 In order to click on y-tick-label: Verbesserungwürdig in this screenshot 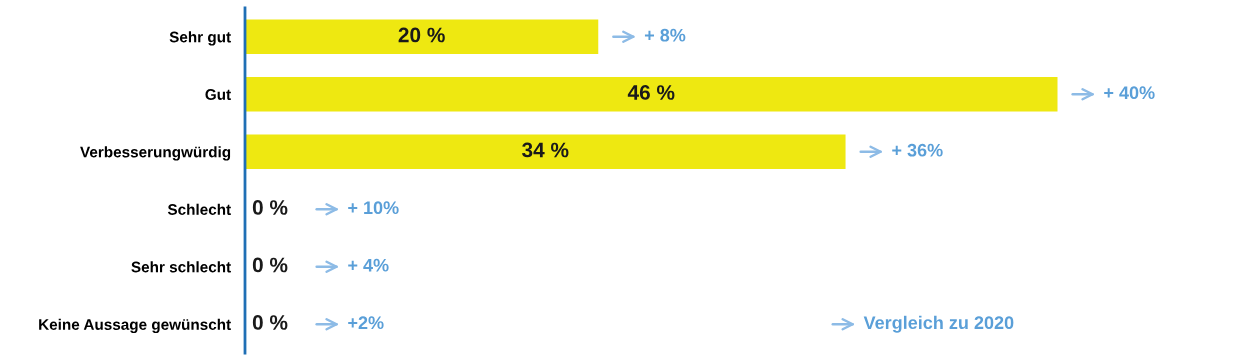, I will do `click(155, 153)`.